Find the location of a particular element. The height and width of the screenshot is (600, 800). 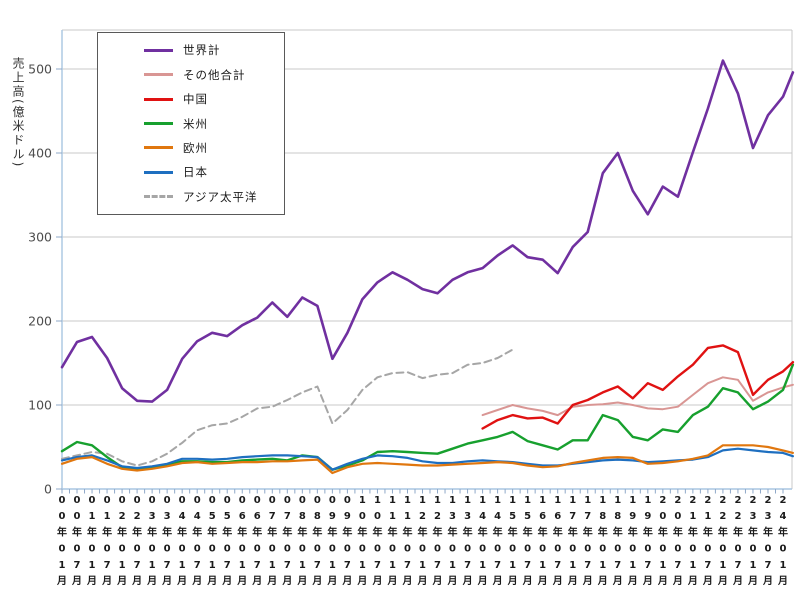

legend-swatch-japan is located at coordinates (158, 172).